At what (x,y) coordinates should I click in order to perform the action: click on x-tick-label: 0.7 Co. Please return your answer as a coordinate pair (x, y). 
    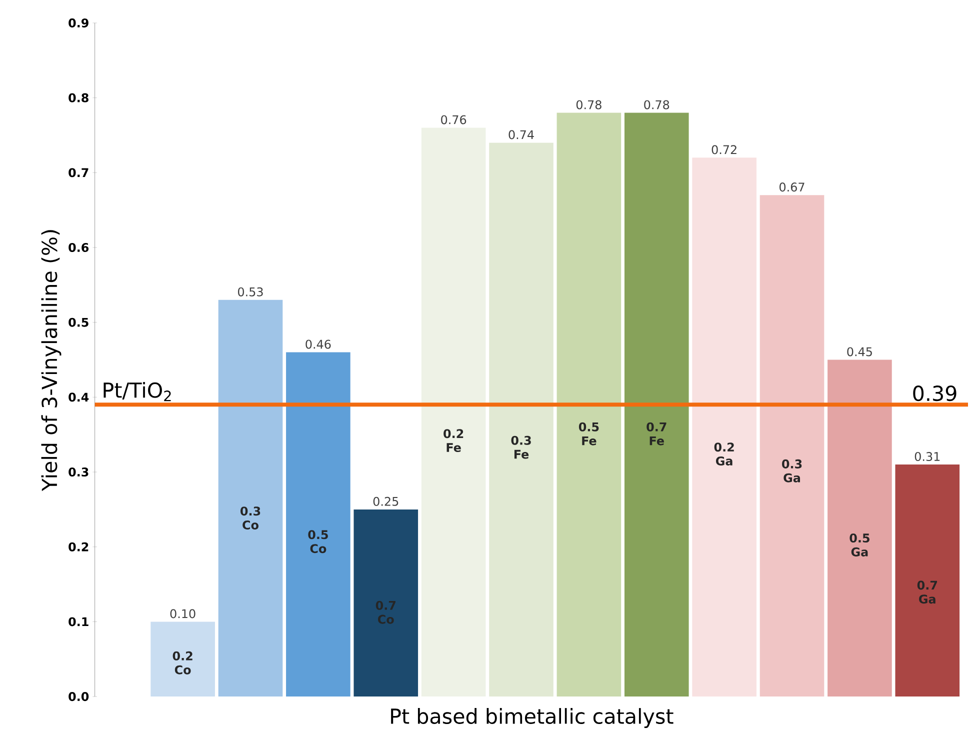
    Looking at the image, I should click on (386, 612).